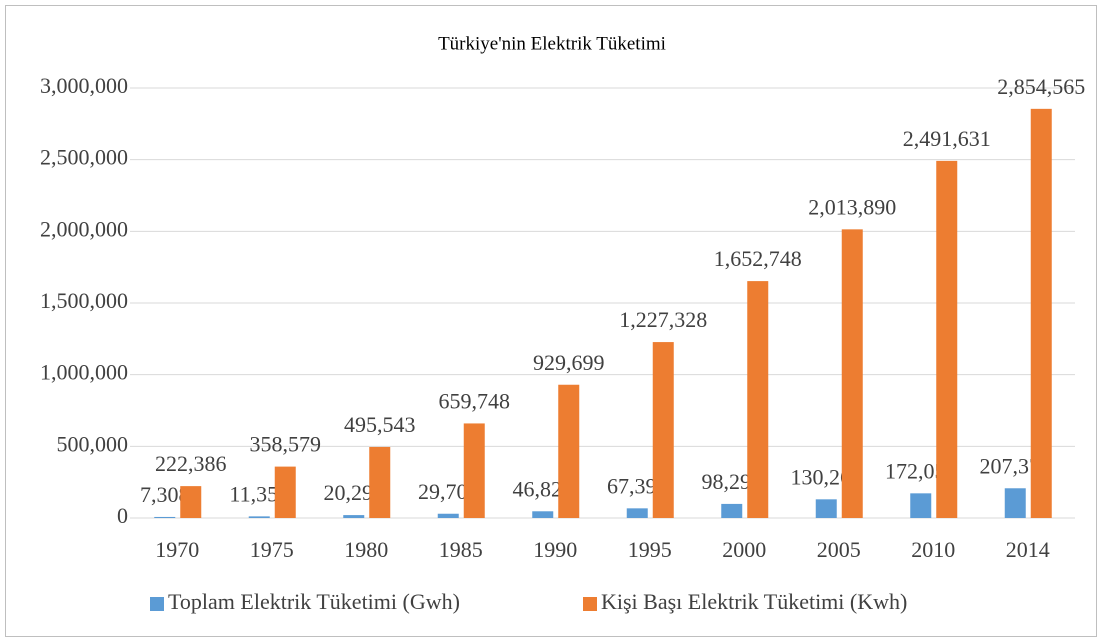  Describe the element at coordinates (663, 319) in the screenshot. I see `data-label: 1,227,328` at that location.